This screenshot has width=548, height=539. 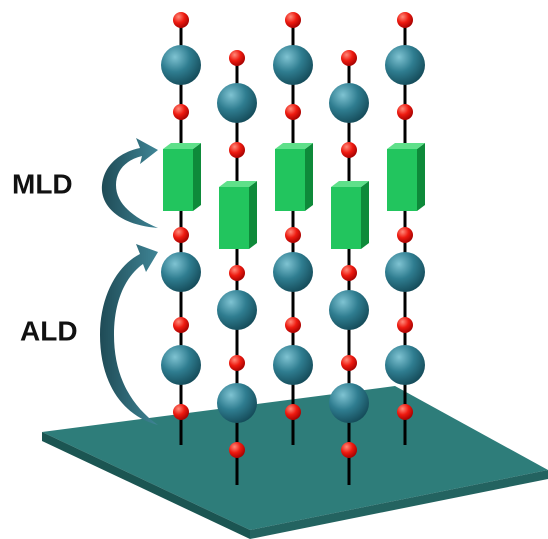 What do you see at coordinates (129, 334) in the screenshot?
I see `ald-arrow` at bounding box center [129, 334].